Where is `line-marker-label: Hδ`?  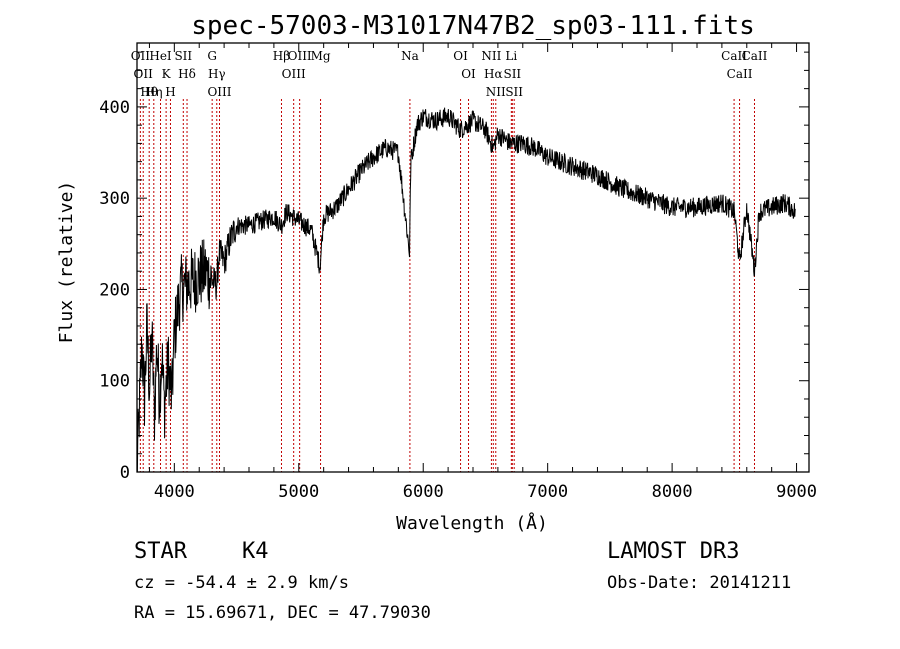 line-marker-label: Hδ is located at coordinates (187, 74).